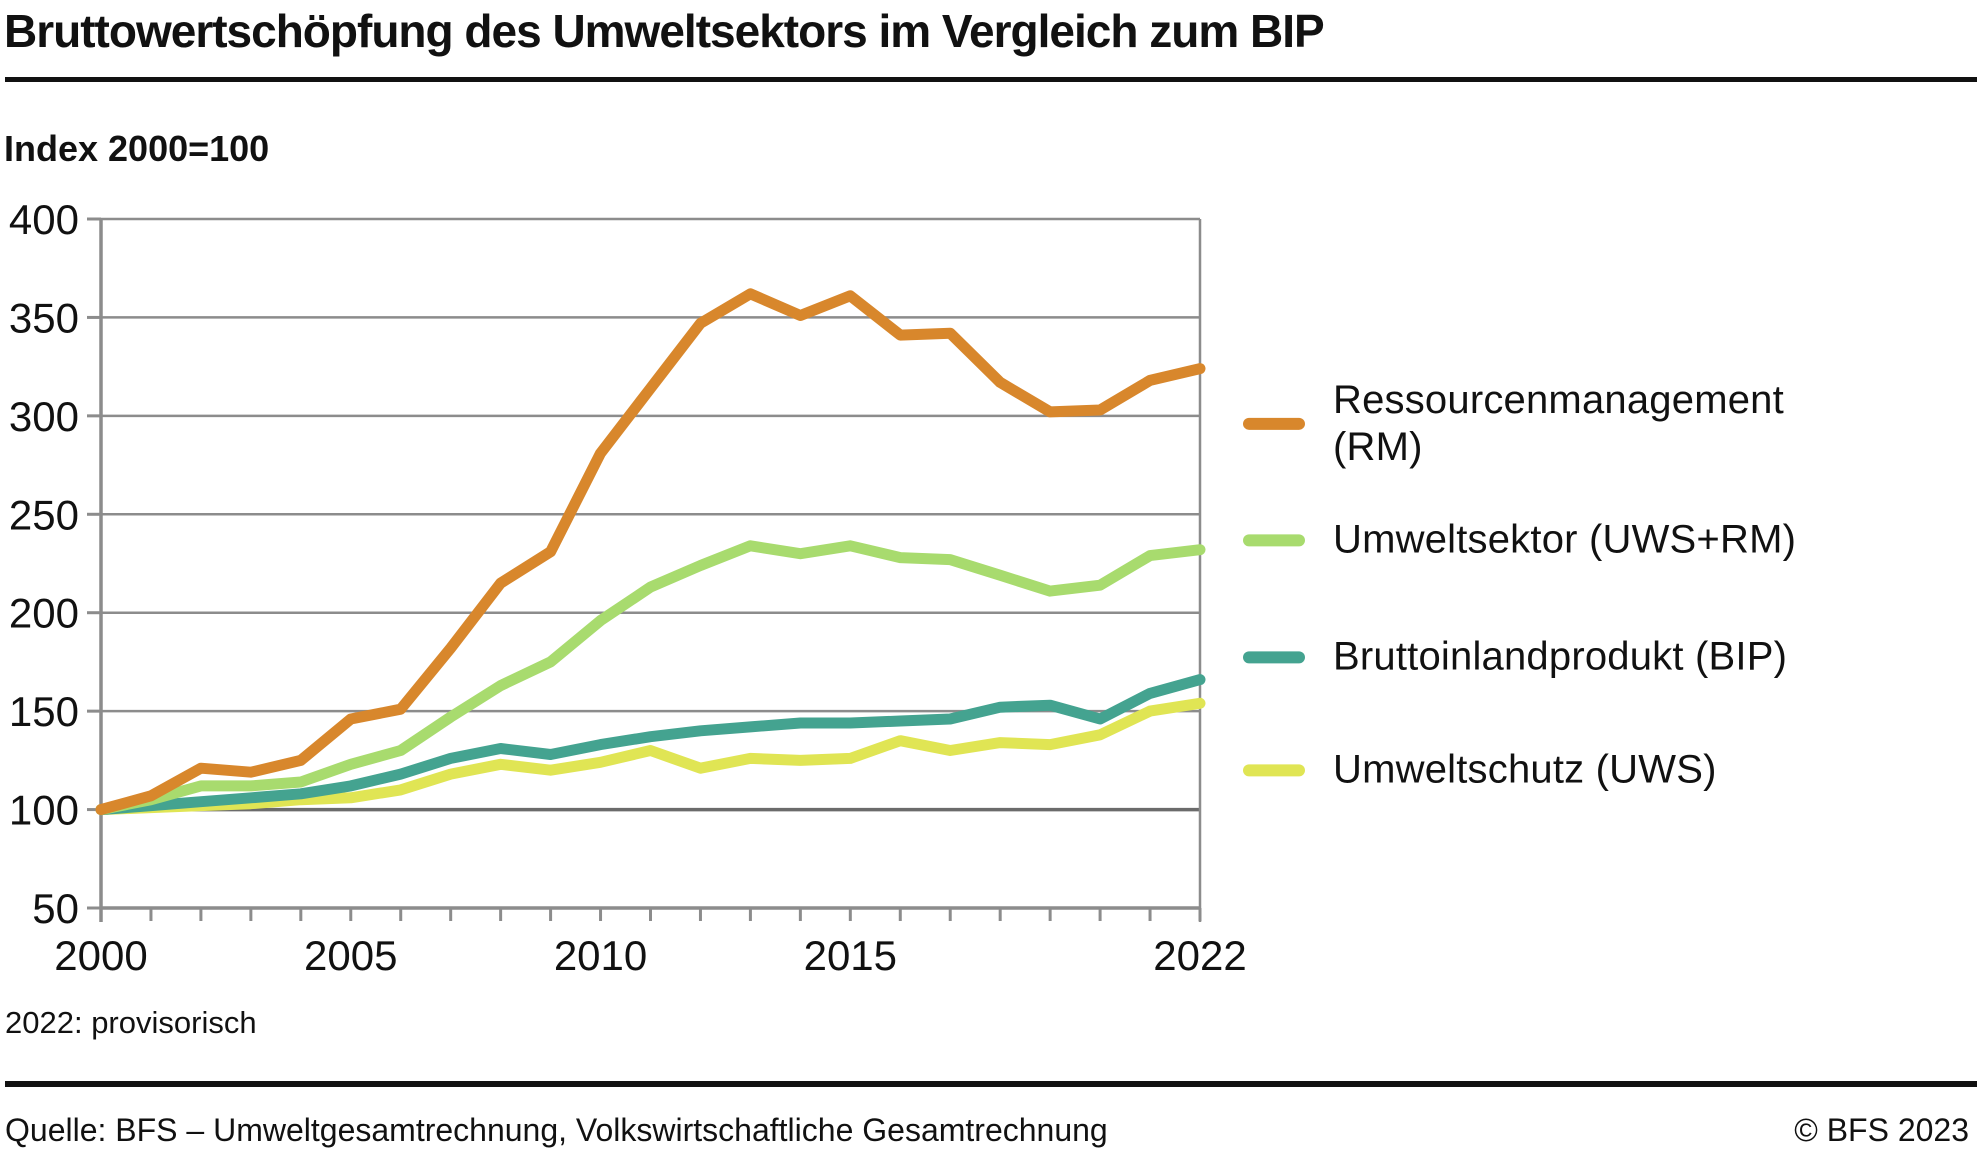  Describe the element at coordinates (991, 1084) in the screenshot. I see `footer-divider` at that location.